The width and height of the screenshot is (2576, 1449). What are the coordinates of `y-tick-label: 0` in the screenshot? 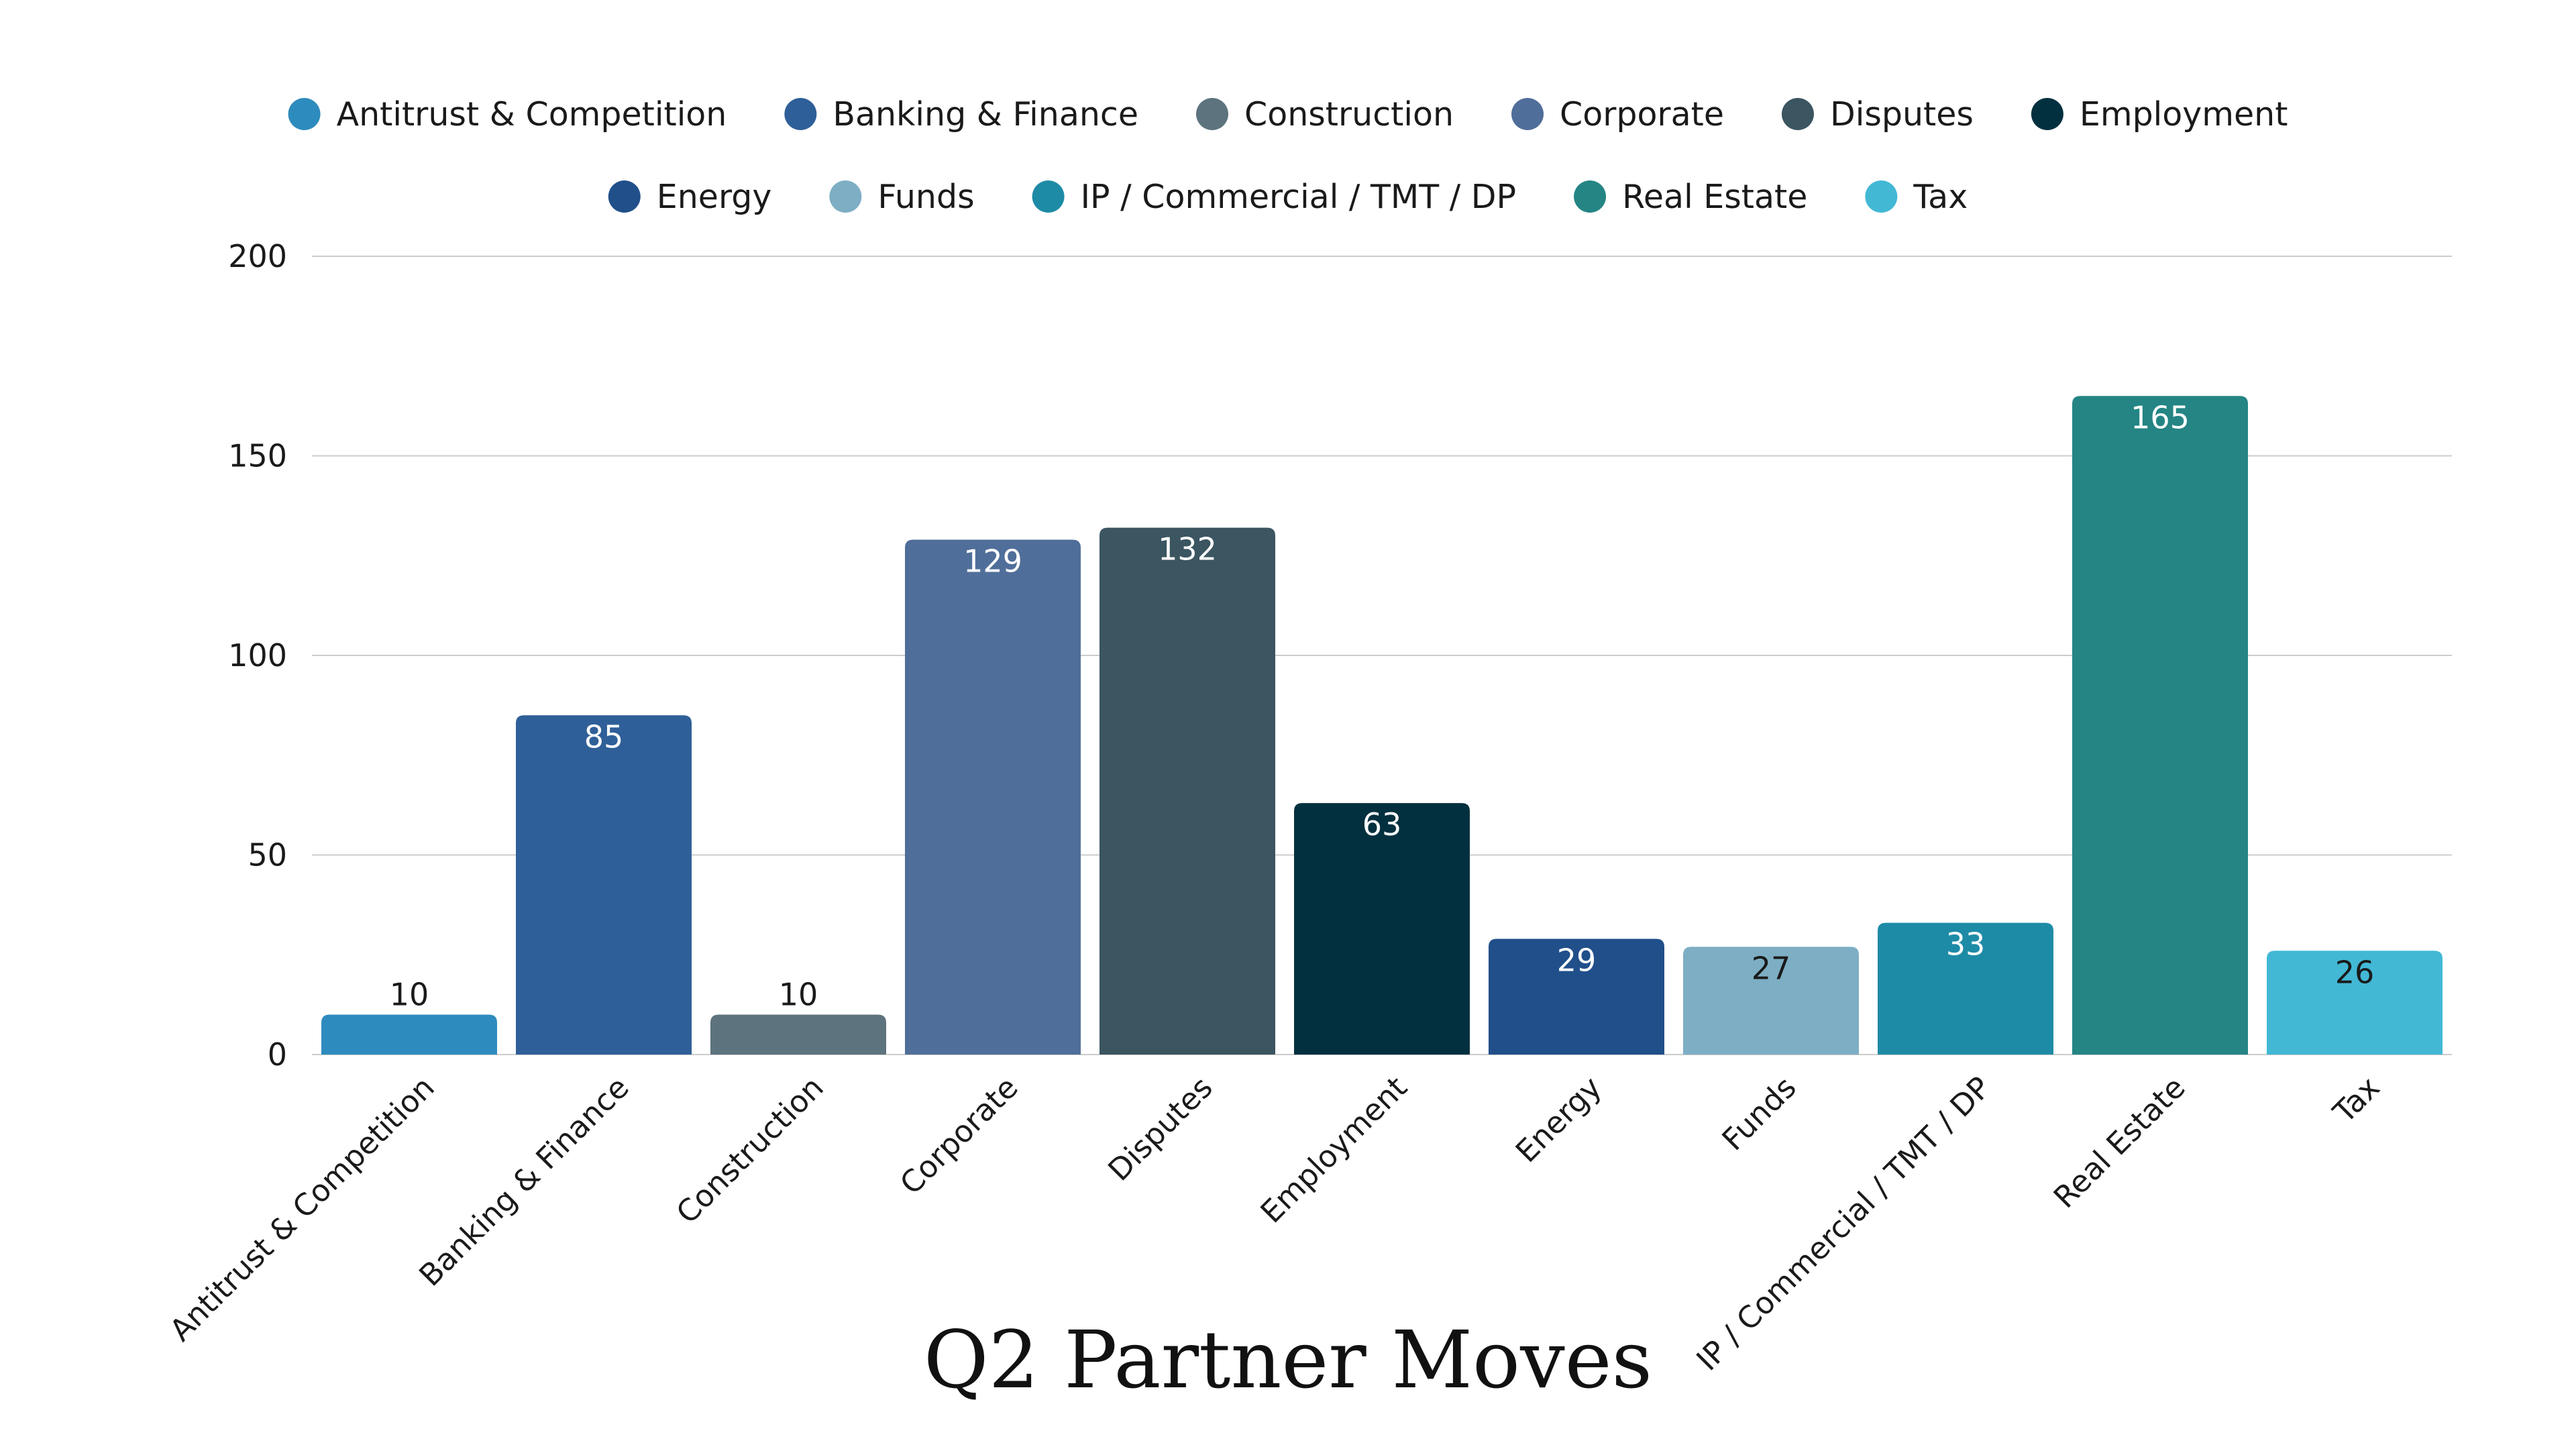 It's located at (277, 1054).